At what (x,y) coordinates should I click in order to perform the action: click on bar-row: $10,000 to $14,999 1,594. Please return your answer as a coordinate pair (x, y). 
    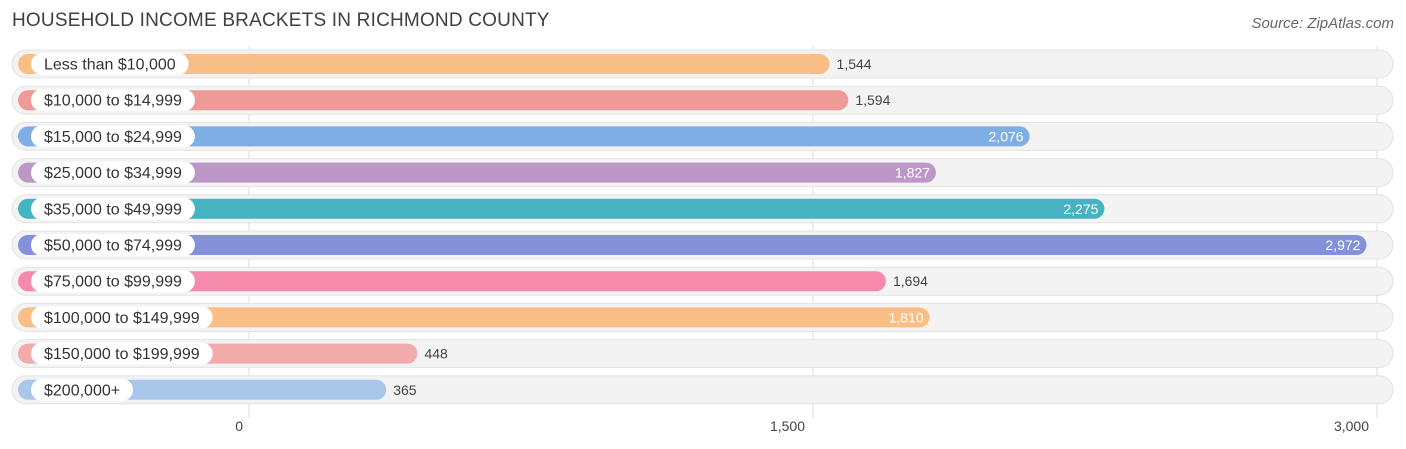
    Looking at the image, I should click on (702, 100).